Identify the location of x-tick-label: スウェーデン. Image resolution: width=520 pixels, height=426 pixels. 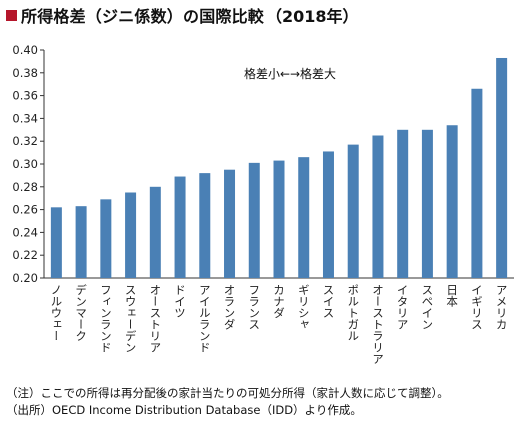
(131, 318).